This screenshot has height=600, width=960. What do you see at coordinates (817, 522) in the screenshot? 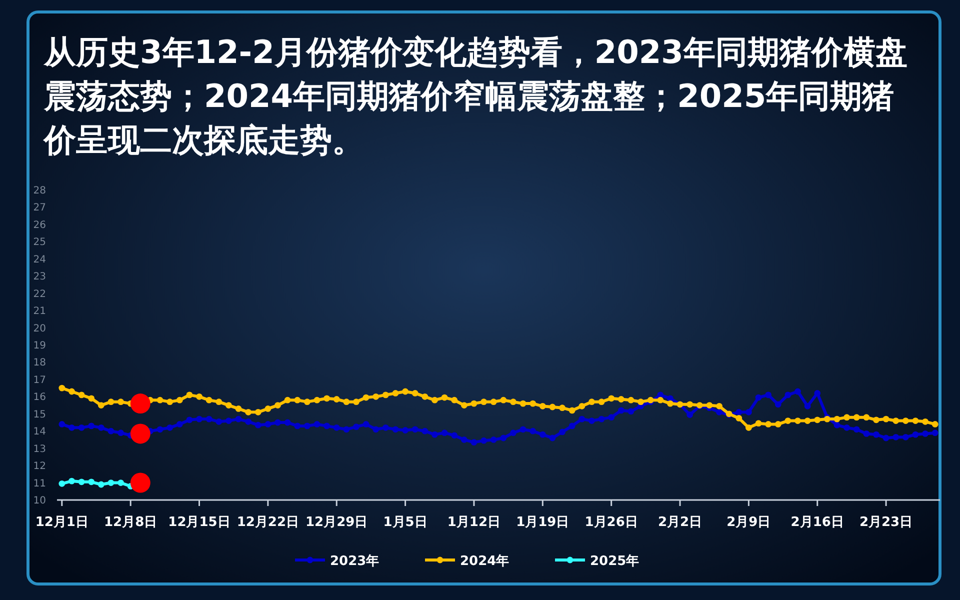
I see `x-tick-label: 2月16日` at bounding box center [817, 522].